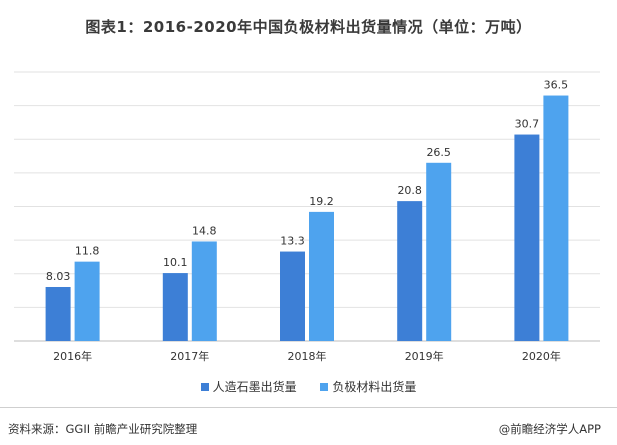  I want to click on x-tick-label: 2019年, so click(424, 356).